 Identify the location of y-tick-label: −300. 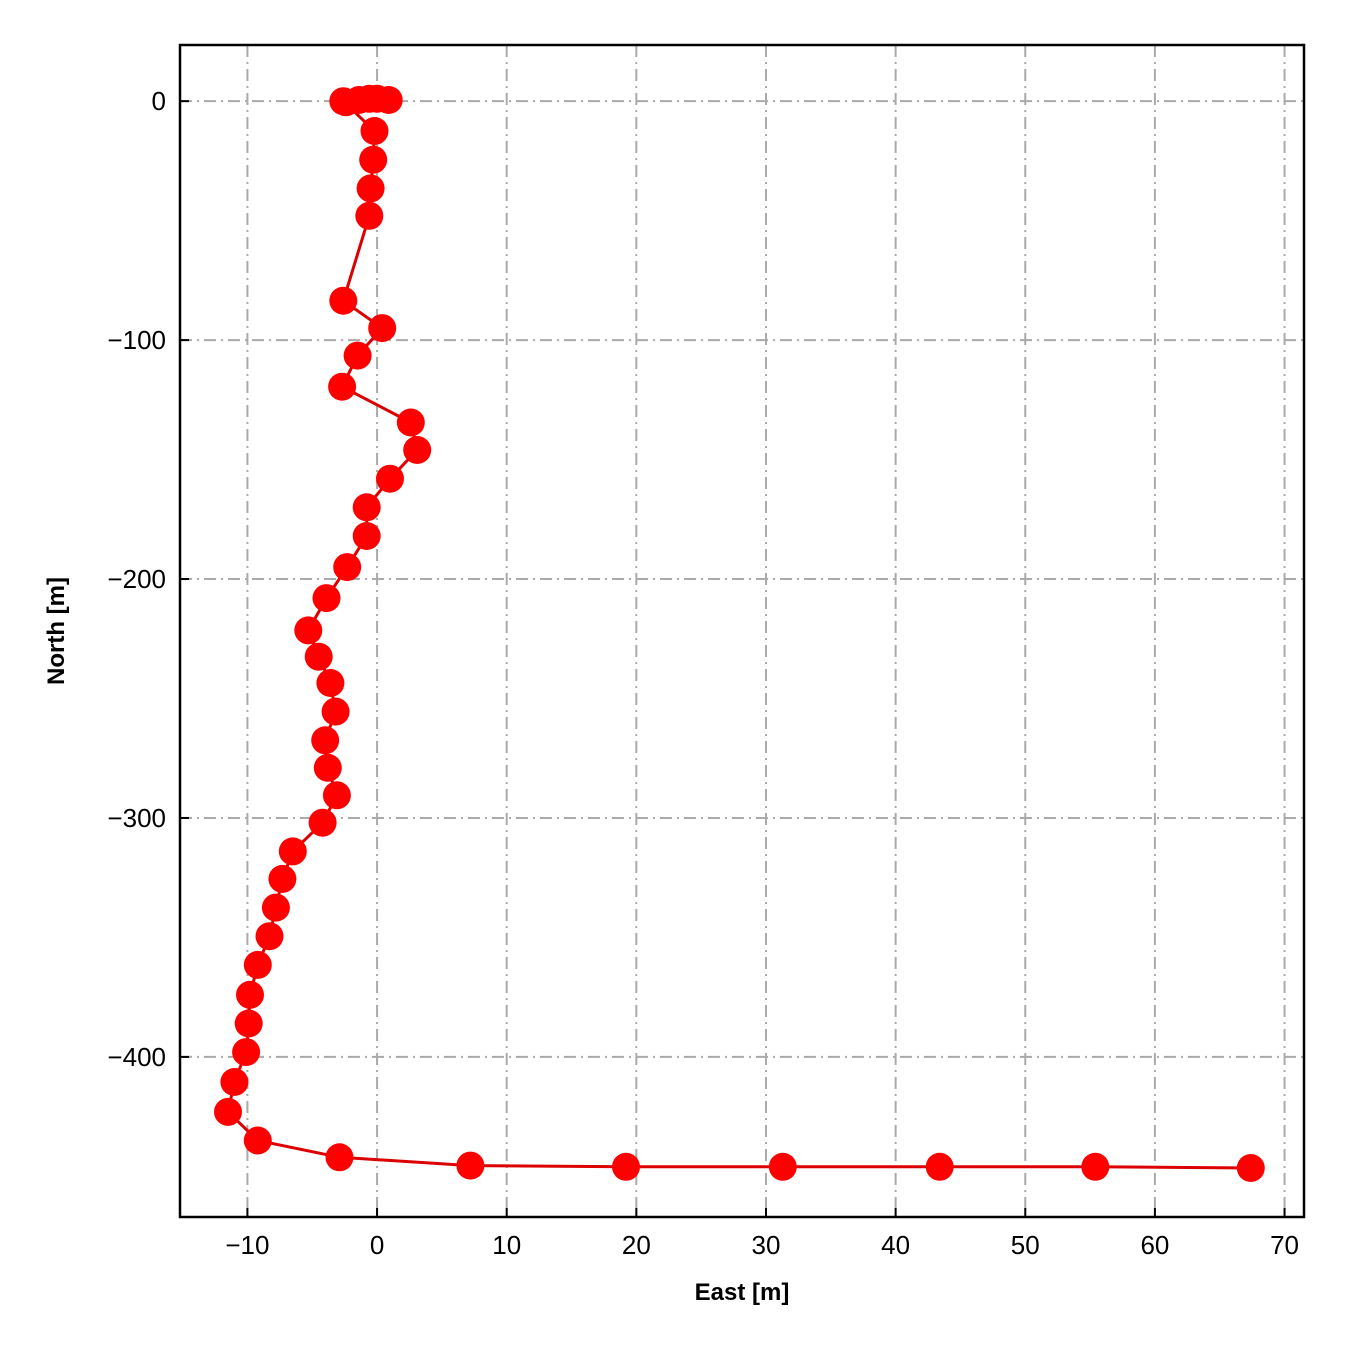
(136, 818).